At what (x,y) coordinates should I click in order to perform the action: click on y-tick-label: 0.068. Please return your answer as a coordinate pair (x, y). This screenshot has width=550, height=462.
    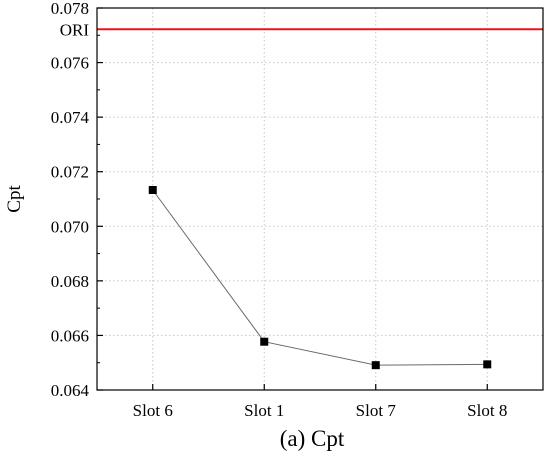
    Looking at the image, I should click on (70, 281).